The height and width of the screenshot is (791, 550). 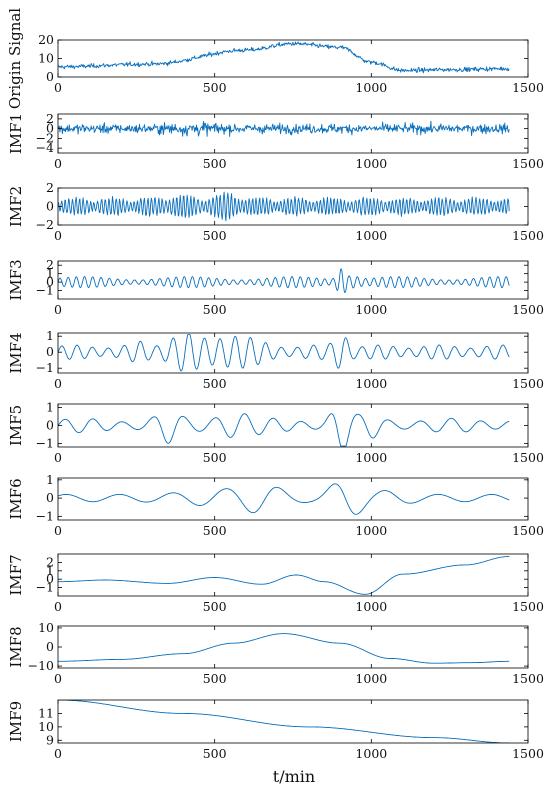 I want to click on y-tick-label: −10, so click(x=41, y=665).